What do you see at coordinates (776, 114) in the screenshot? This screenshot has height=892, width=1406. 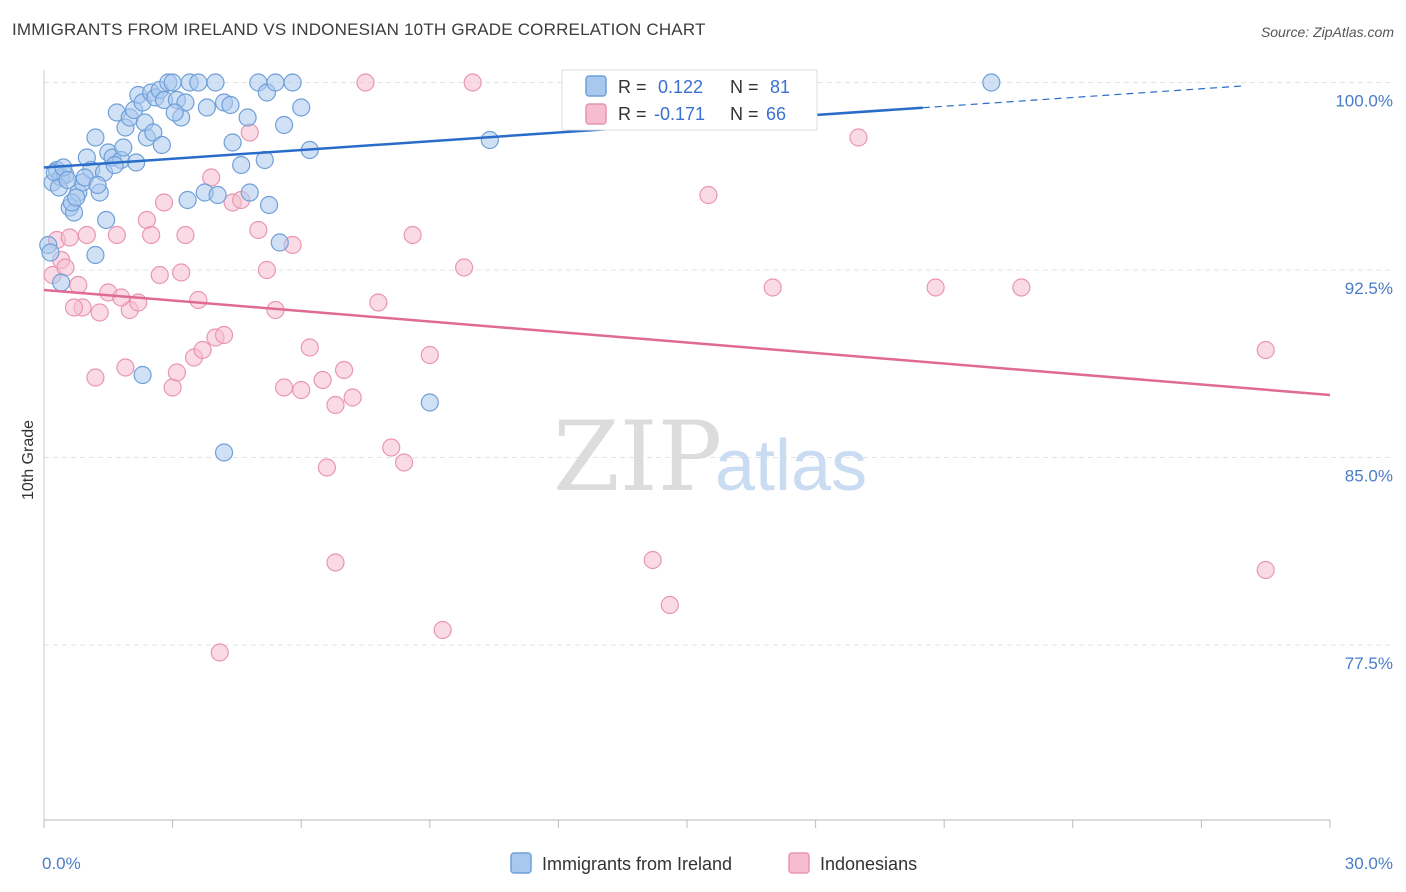 I see `legend-n-value-2: 66` at bounding box center [776, 114].